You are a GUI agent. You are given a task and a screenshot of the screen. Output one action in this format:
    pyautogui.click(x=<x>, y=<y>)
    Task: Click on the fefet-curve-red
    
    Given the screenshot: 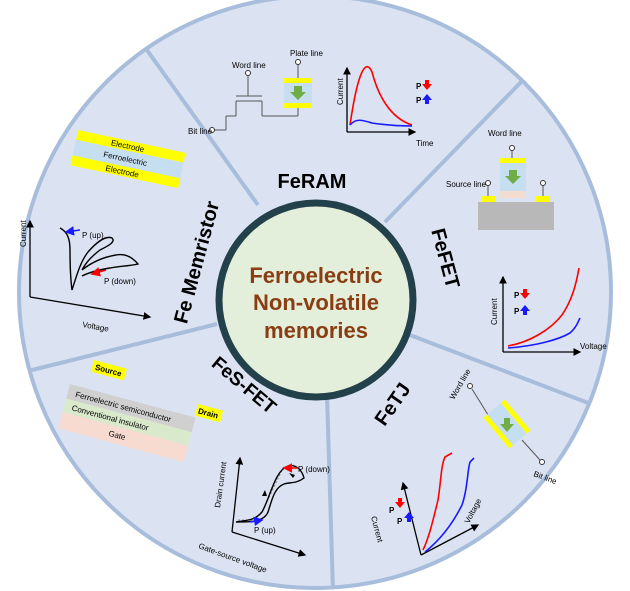 What is the action you would take?
    pyautogui.click(x=543, y=307)
    